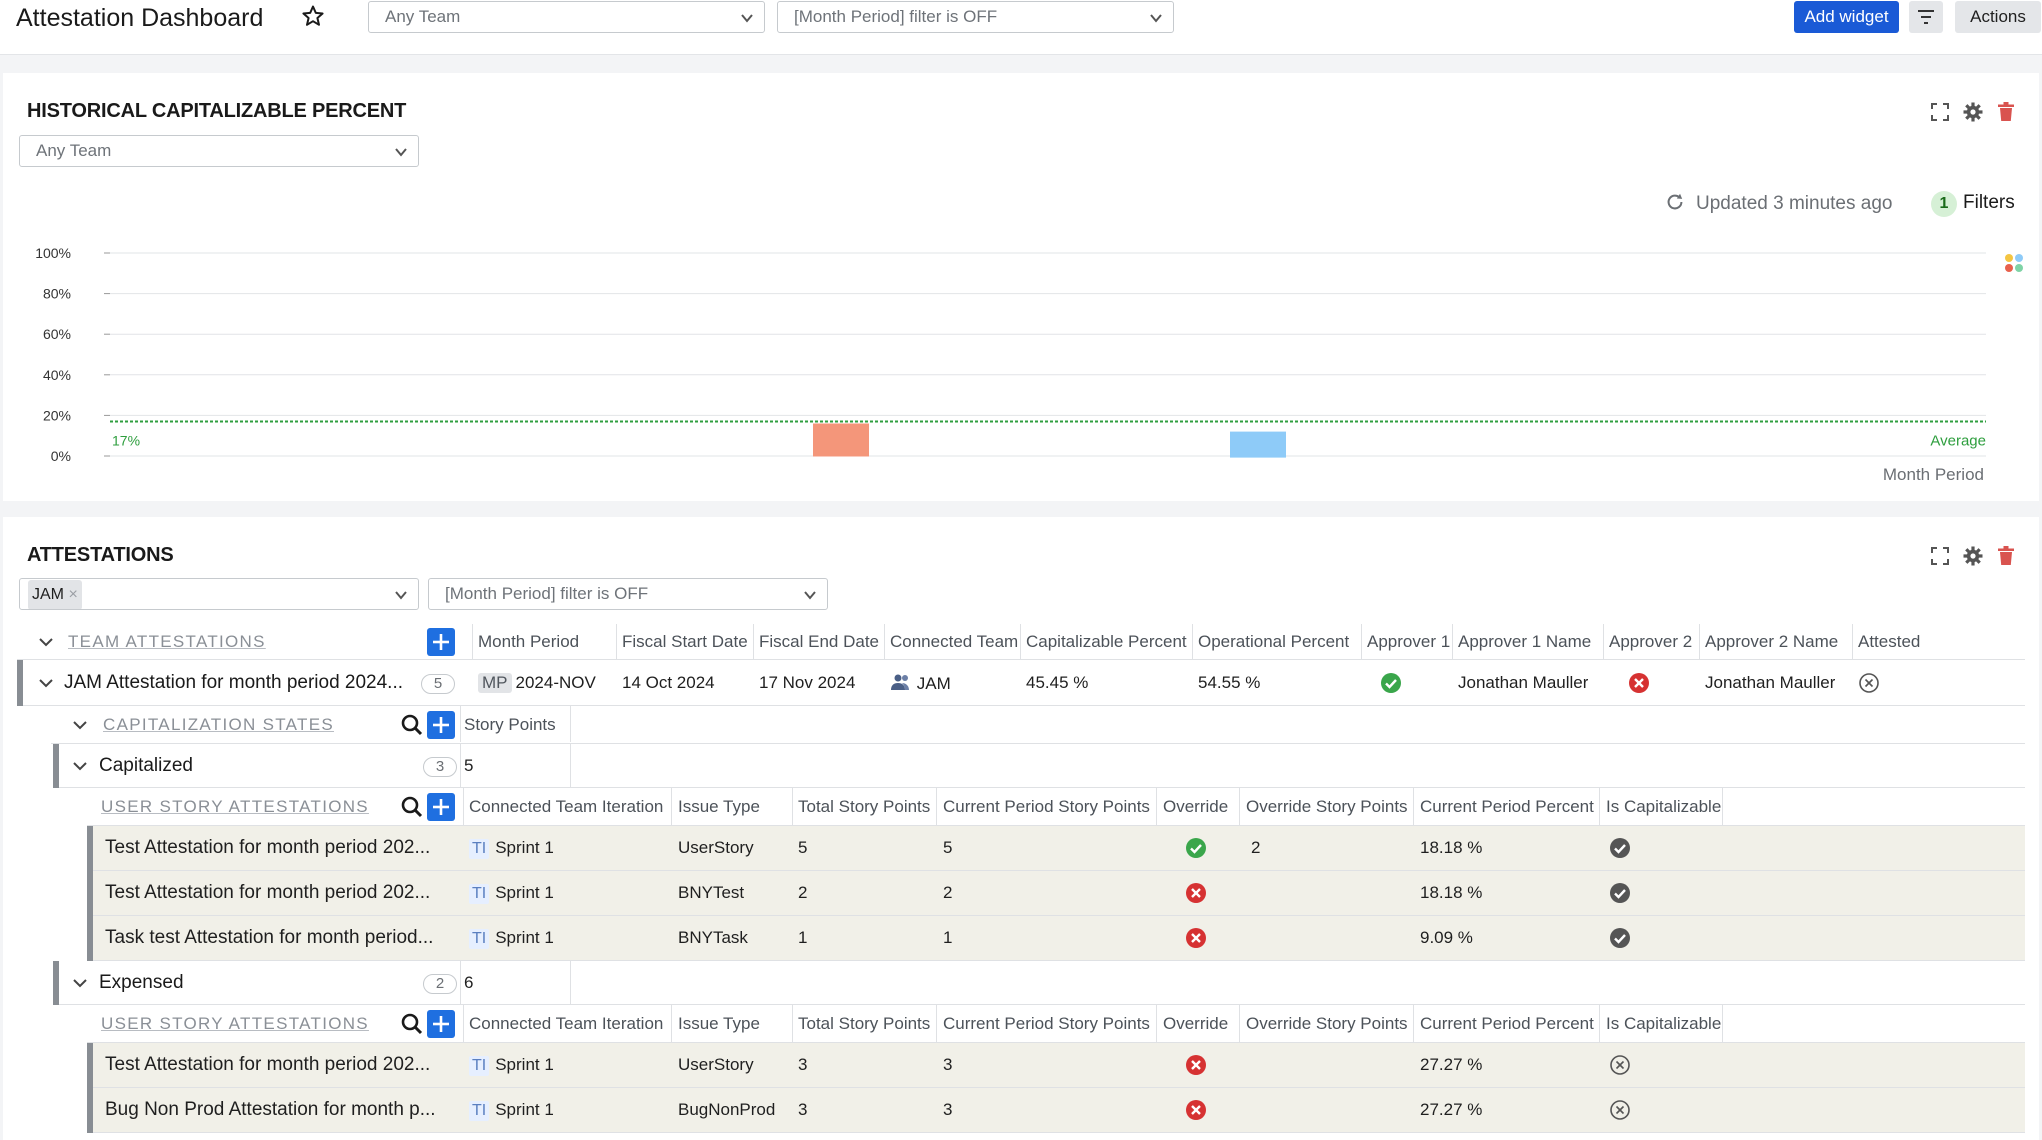 The height and width of the screenshot is (1140, 2042). Describe the element at coordinates (1846, 17) in the screenshot. I see `add-widget-button: Add widget` at that location.